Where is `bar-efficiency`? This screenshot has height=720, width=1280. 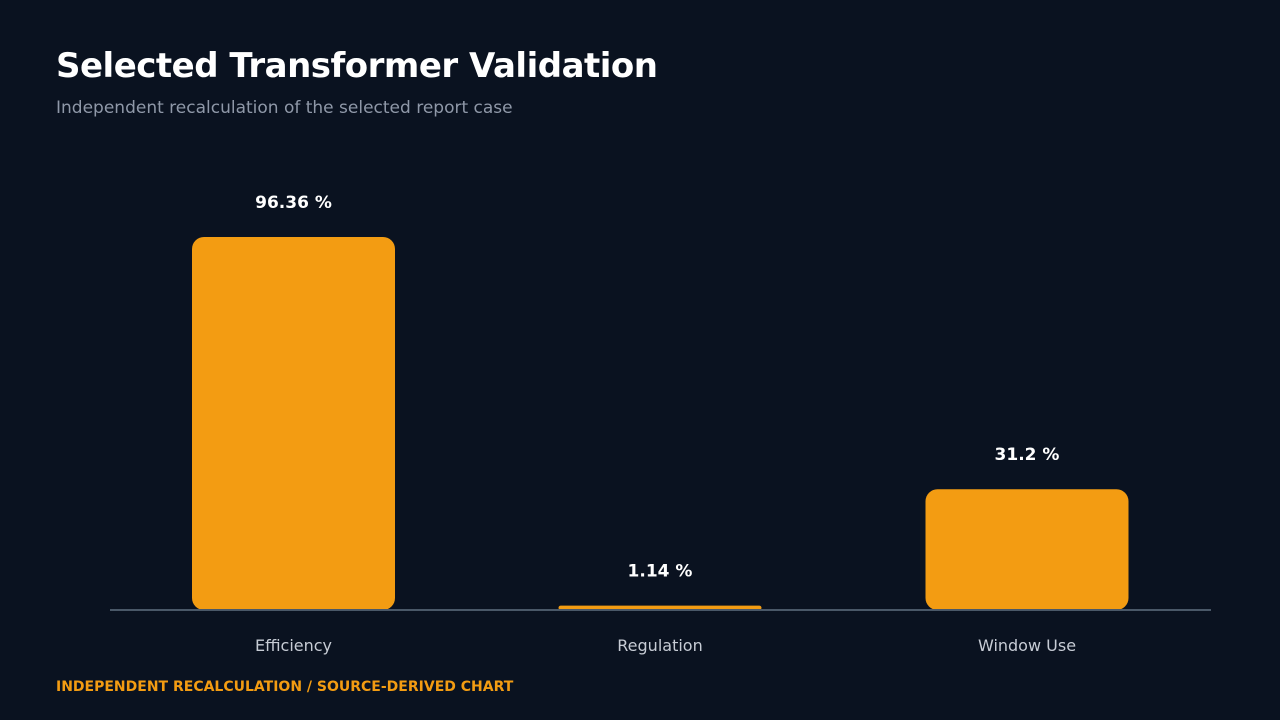
bar-efficiency is located at coordinates (293, 423).